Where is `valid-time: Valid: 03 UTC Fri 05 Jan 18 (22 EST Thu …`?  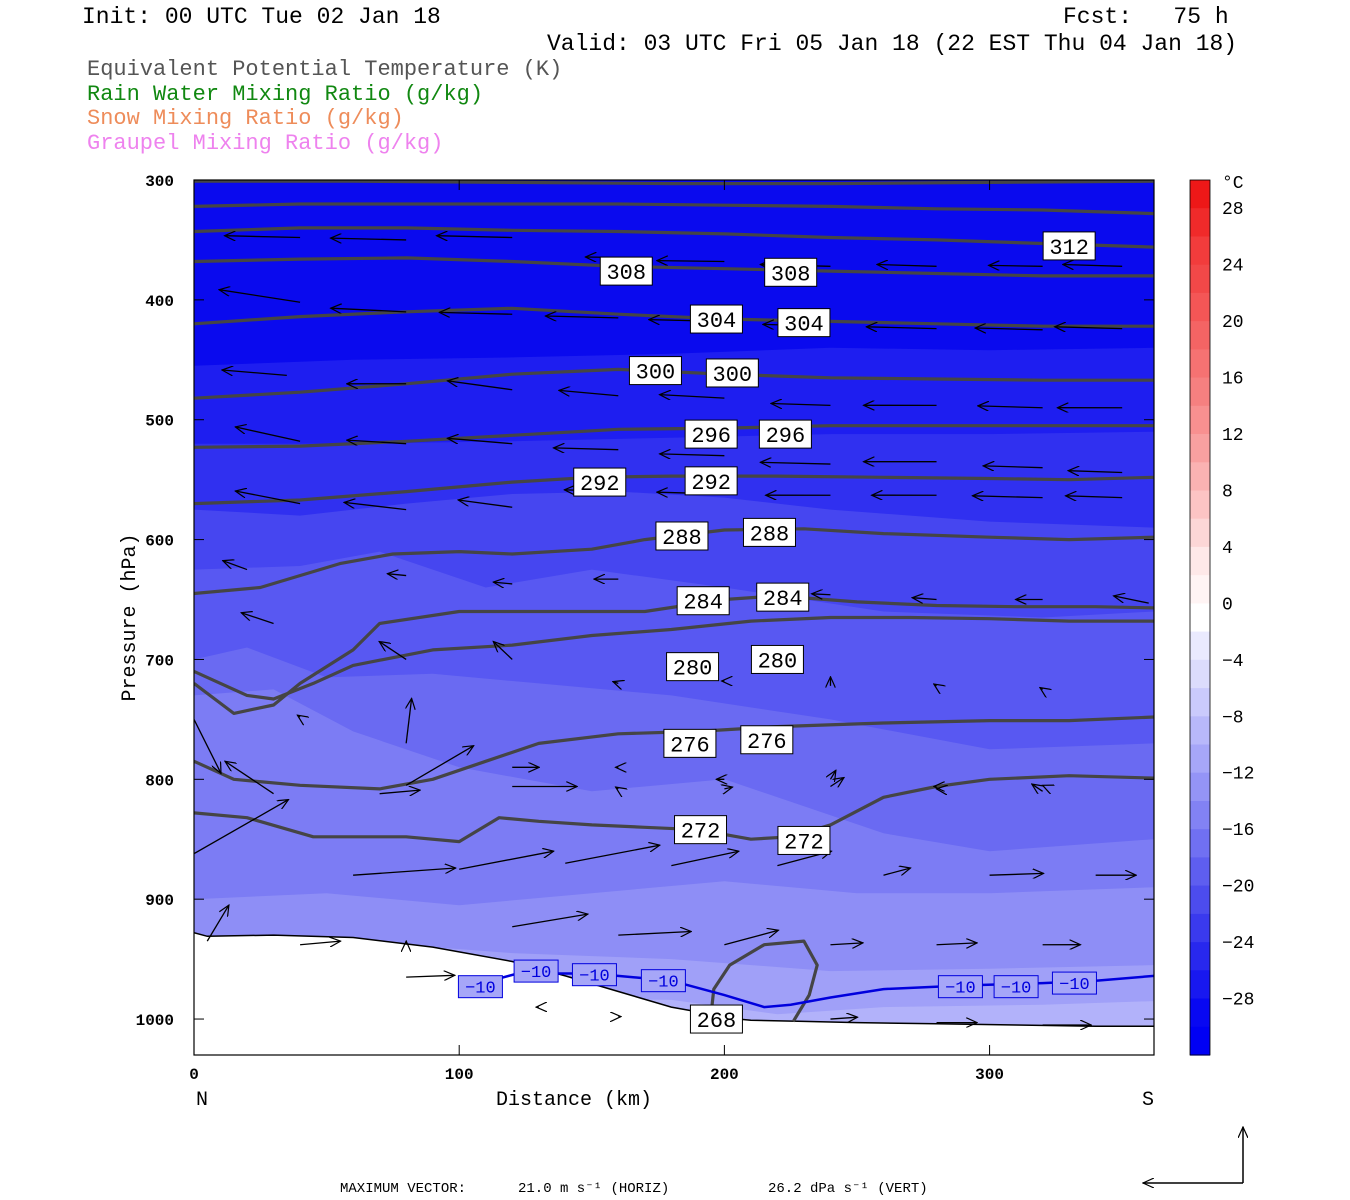 valid-time: Valid: 03 UTC Fri 05 Jan 18 (22 EST Thu … is located at coordinates (892, 44).